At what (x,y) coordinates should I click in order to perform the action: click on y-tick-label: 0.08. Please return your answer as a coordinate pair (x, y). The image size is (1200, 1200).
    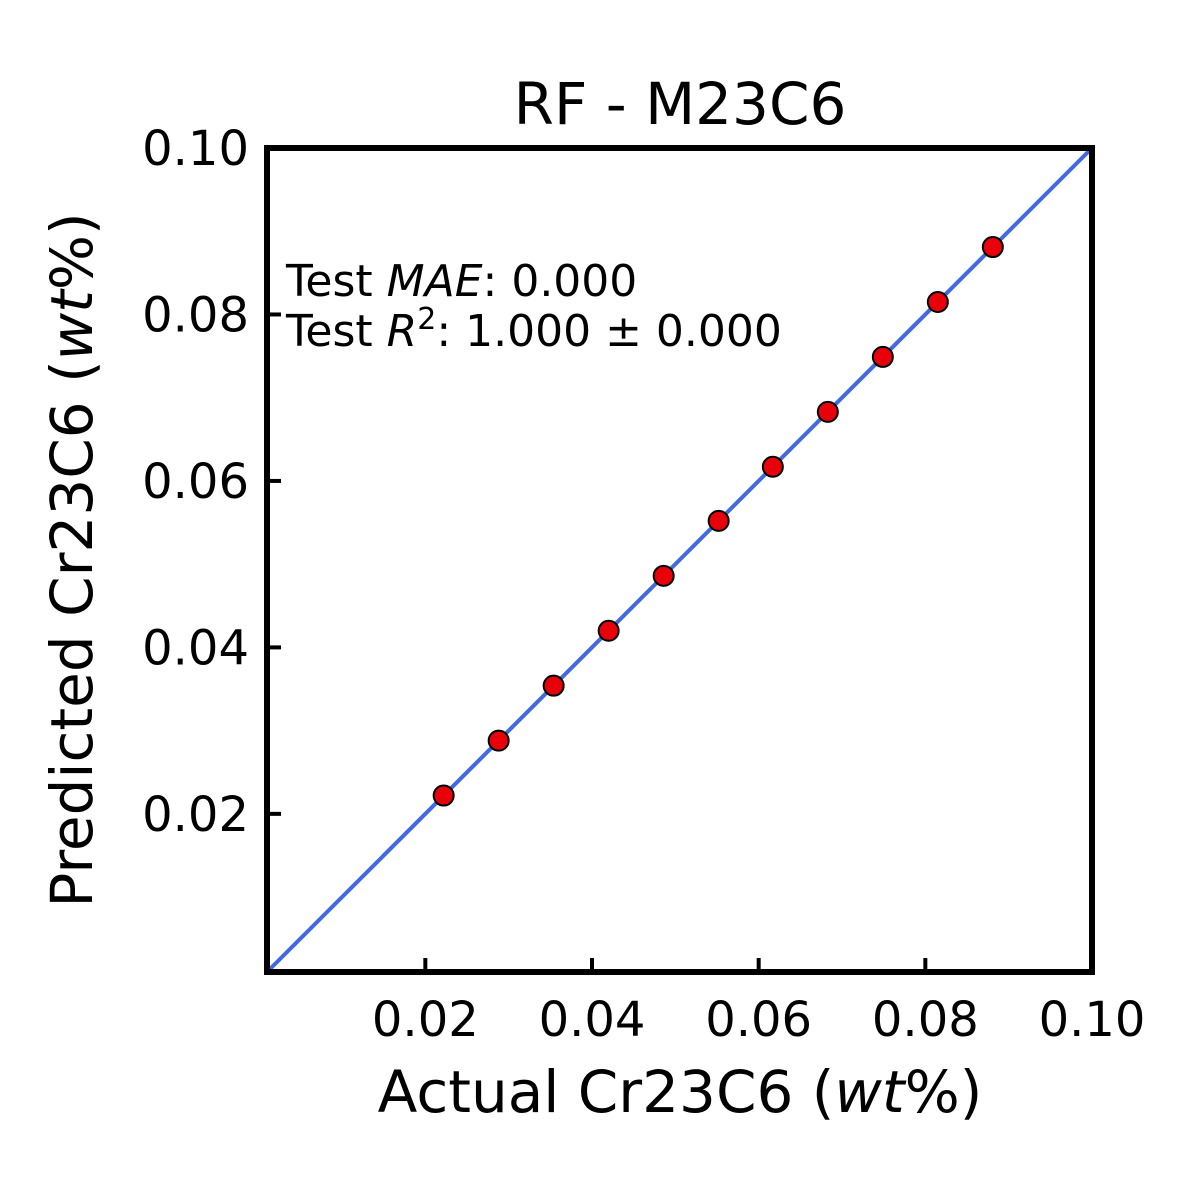
    Looking at the image, I should click on (195, 315).